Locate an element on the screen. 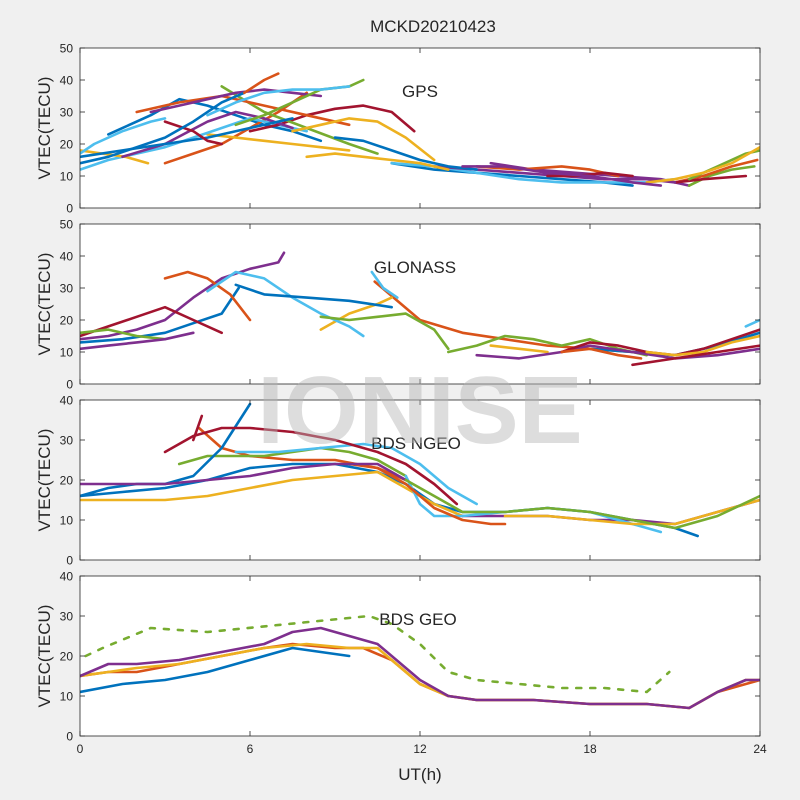  x-tick-label: 18 is located at coordinates (590, 749).